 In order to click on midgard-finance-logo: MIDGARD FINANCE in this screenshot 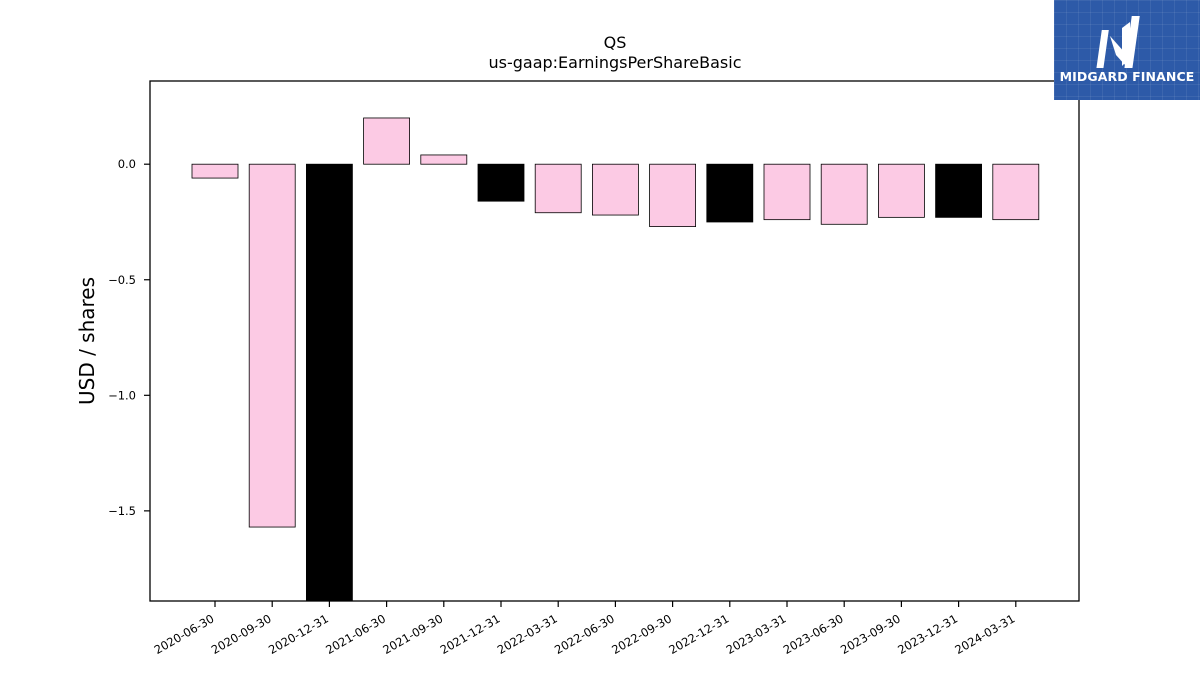, I will do `click(1127, 50)`.